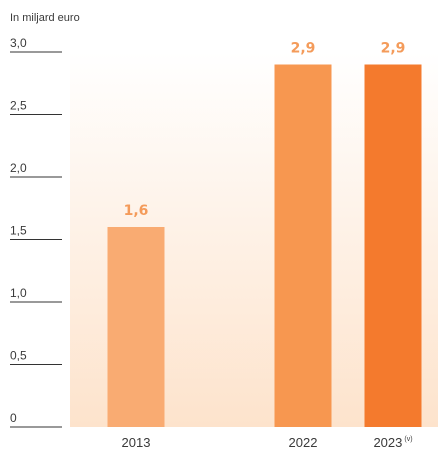 Image resolution: width=438 pixels, height=449 pixels. What do you see at coordinates (136, 442) in the screenshot?
I see `x-tick-label-2013: 2013` at bounding box center [136, 442].